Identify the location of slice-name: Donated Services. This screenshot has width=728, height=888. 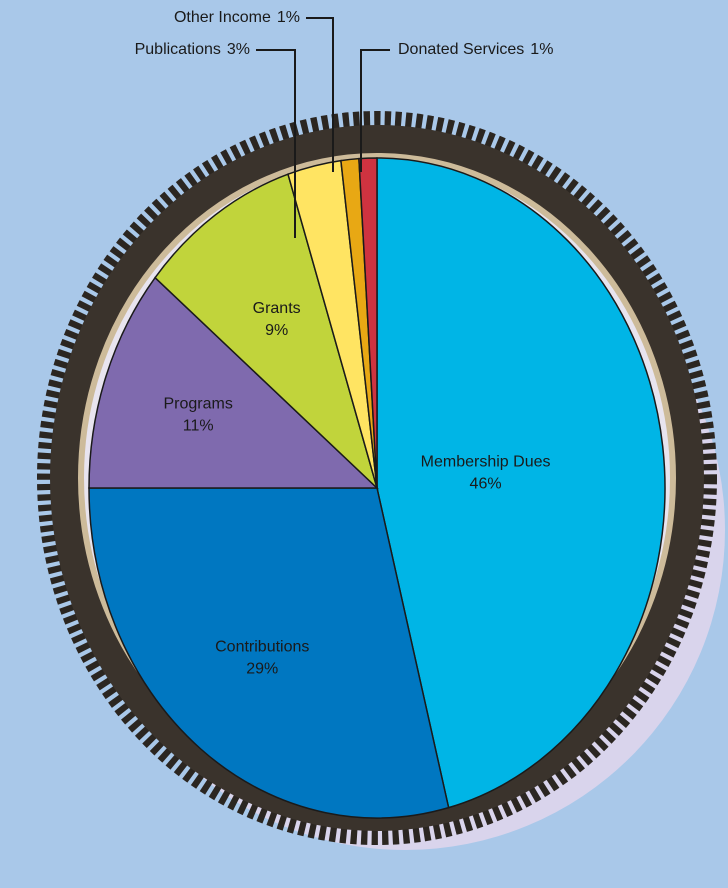
(461, 49).